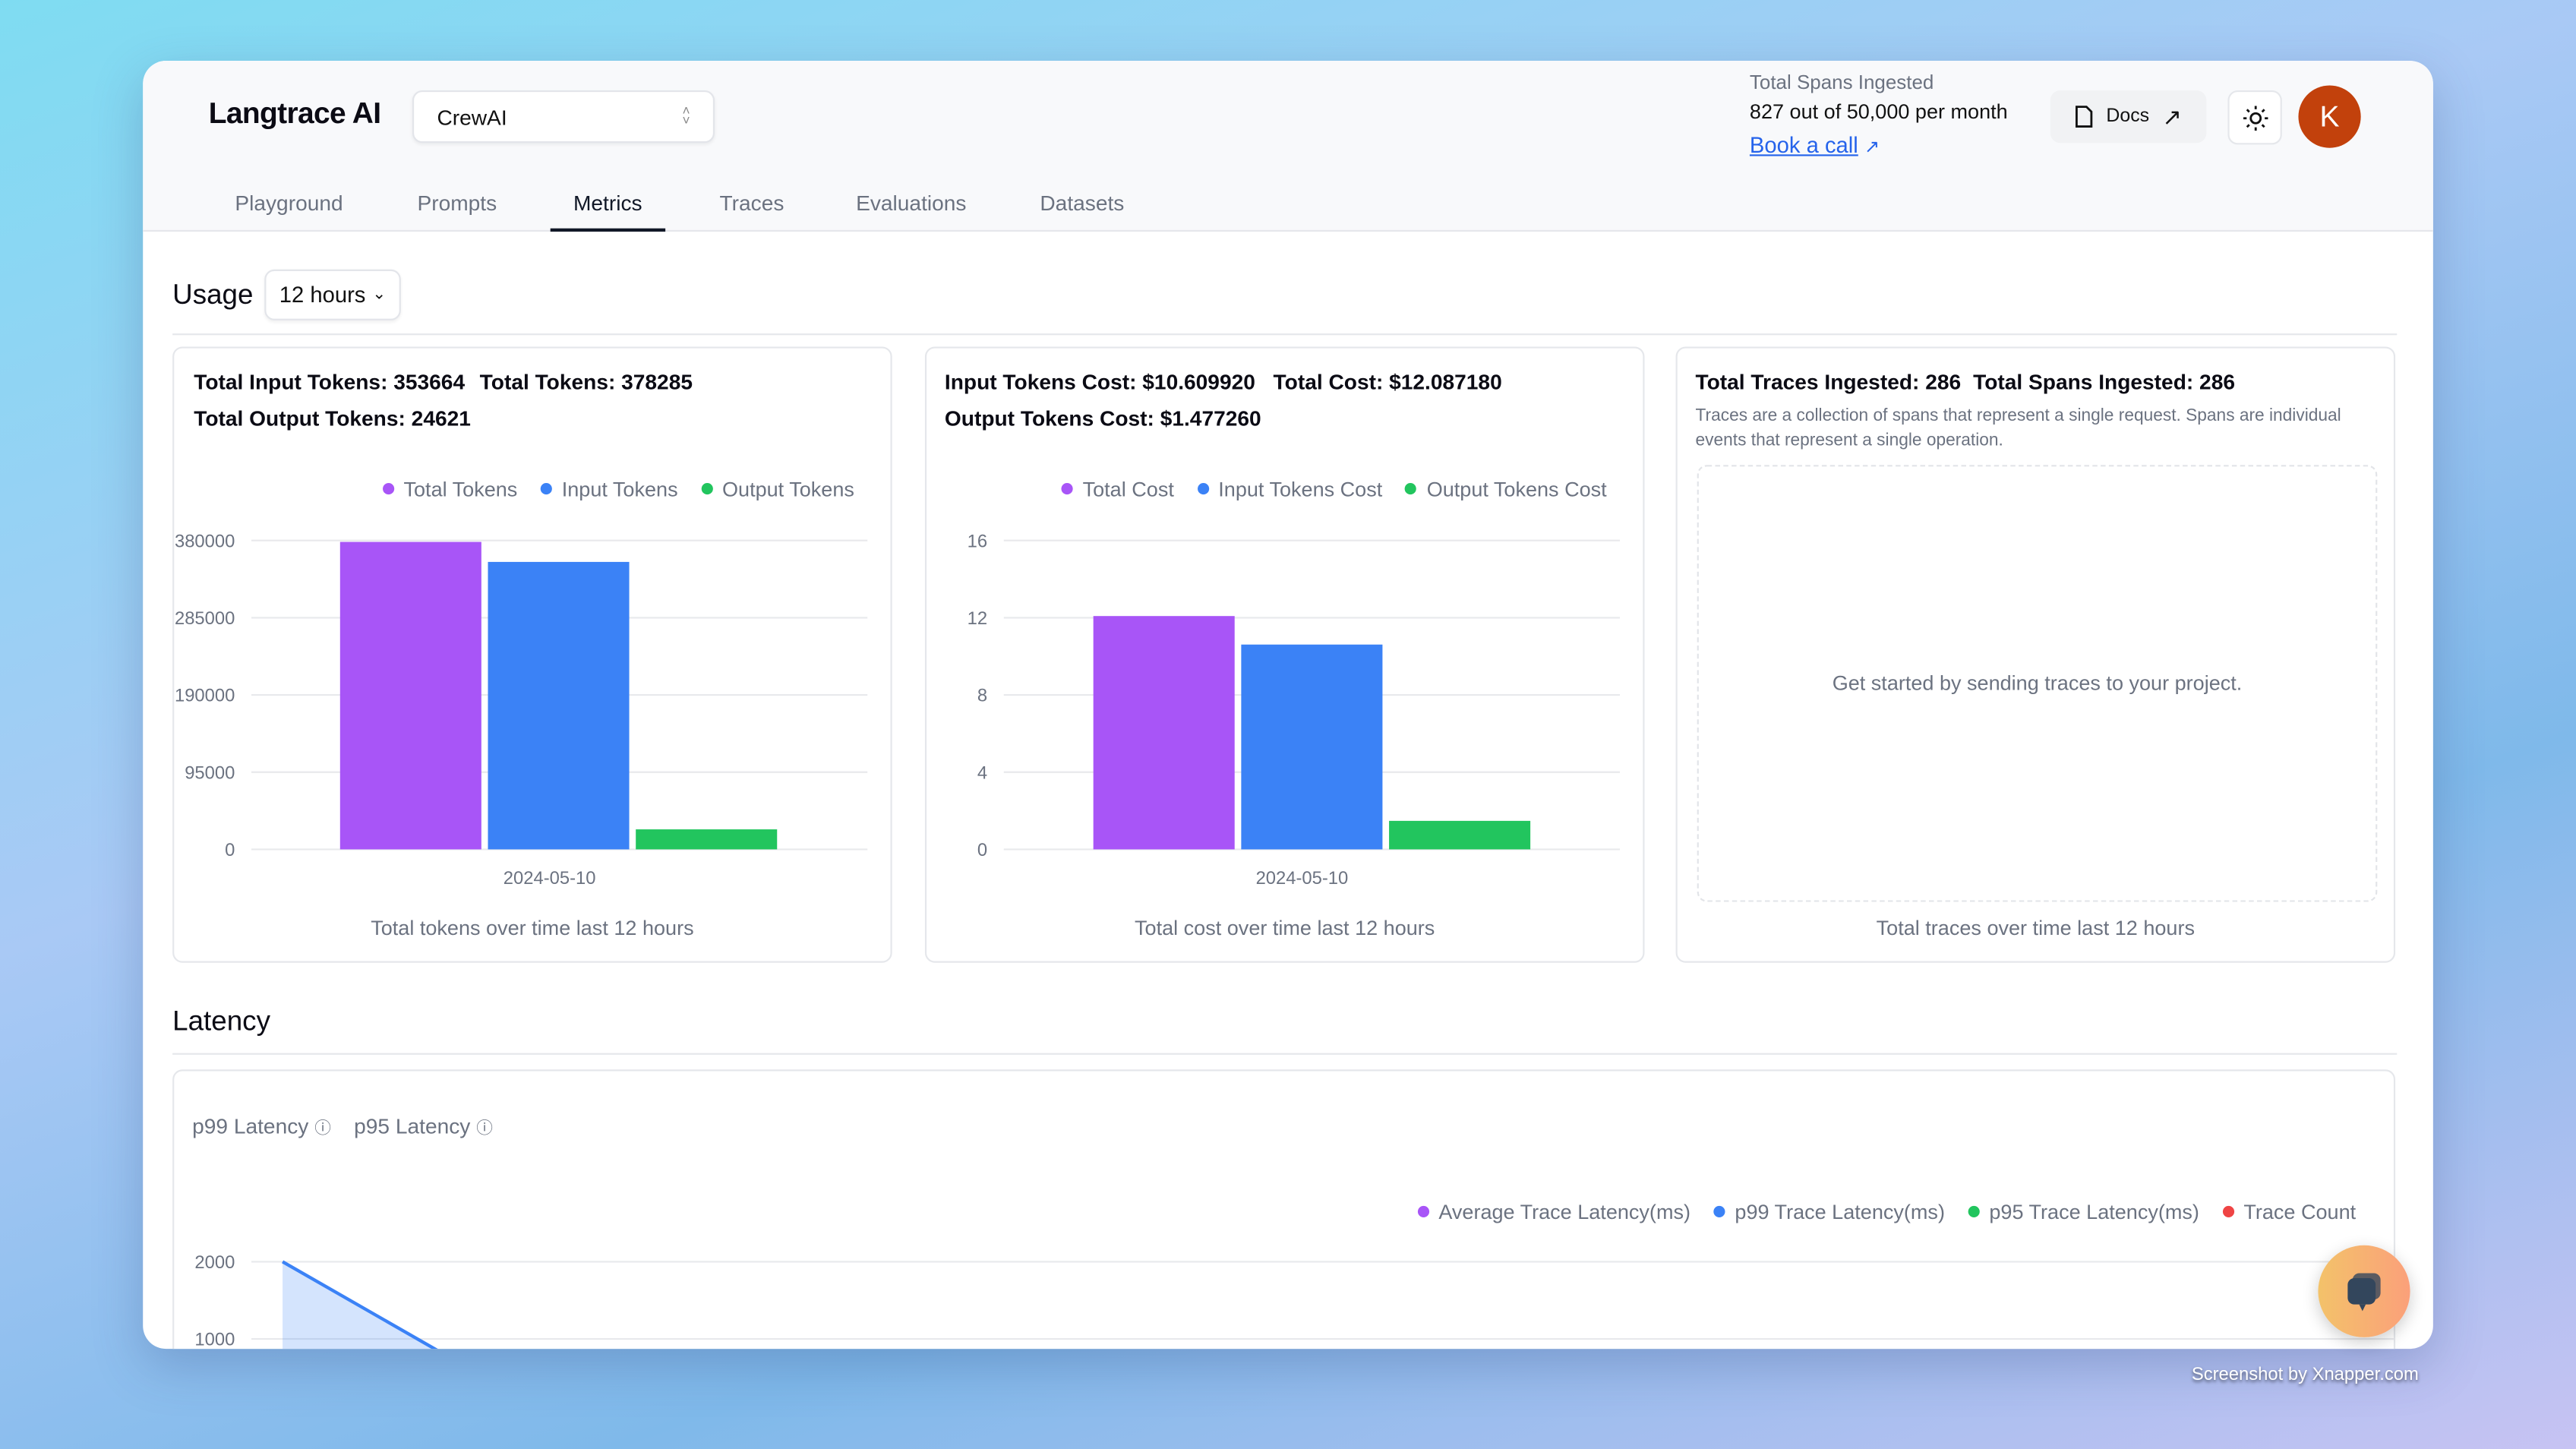  Describe the element at coordinates (1840, 1212) in the screenshot. I see `legend-label: p99 Trace Latency(ms)` at that location.